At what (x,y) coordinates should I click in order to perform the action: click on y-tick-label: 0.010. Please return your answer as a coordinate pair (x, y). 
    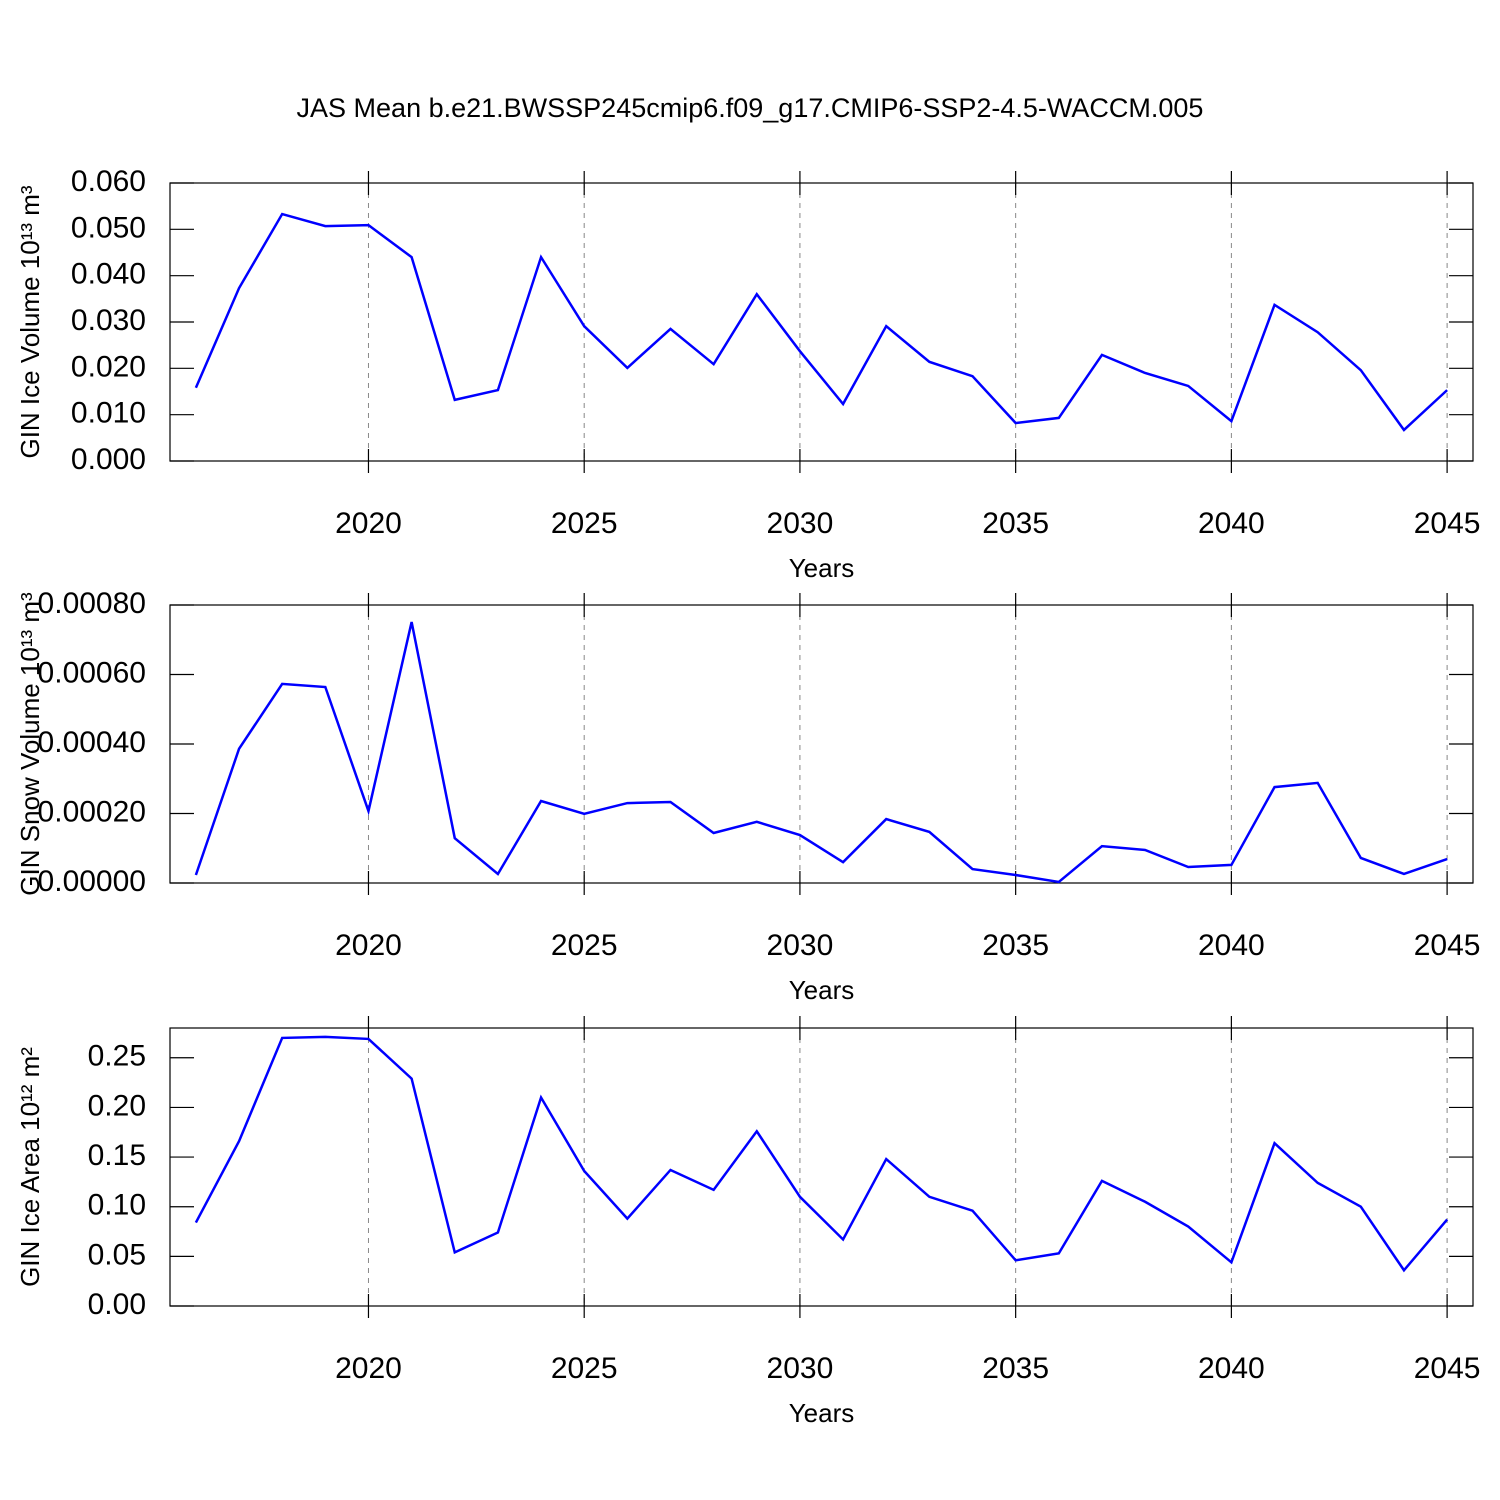
    Looking at the image, I should click on (108, 413).